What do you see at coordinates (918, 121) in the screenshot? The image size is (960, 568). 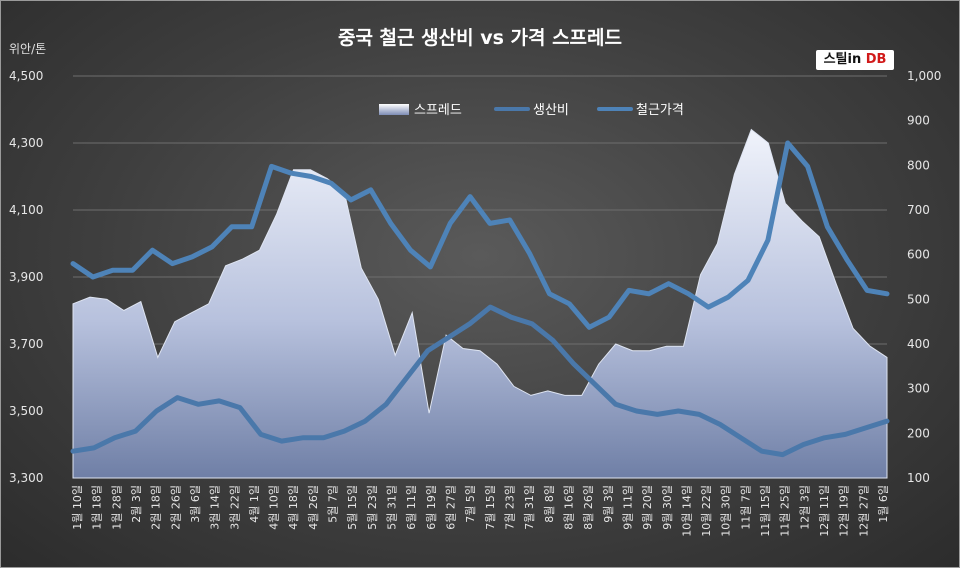 I see `right-tick-label: 900` at bounding box center [918, 121].